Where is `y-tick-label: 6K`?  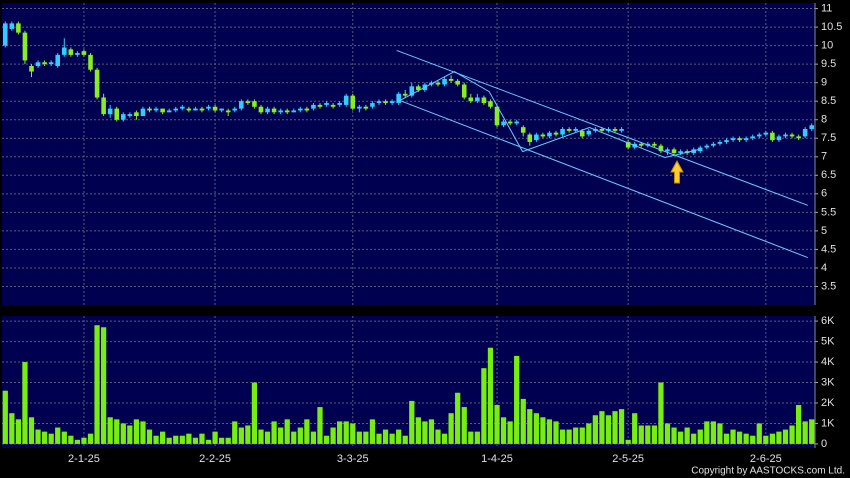 y-tick-label: 6K is located at coordinates (828, 321).